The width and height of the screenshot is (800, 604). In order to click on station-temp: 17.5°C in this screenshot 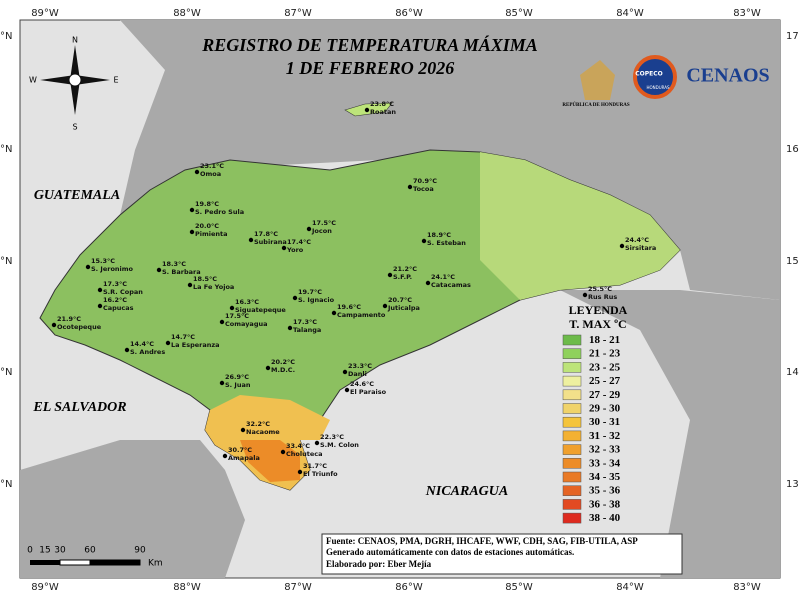, I will do `click(237, 316)`.